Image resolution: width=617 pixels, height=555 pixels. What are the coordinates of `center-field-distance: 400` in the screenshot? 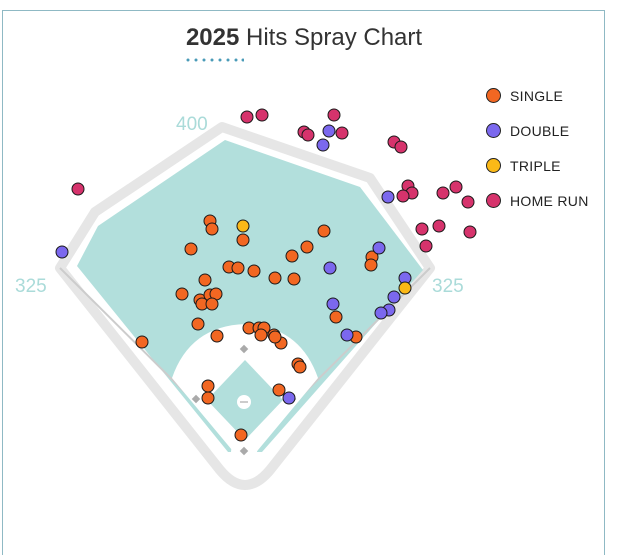 It's located at (192, 124).